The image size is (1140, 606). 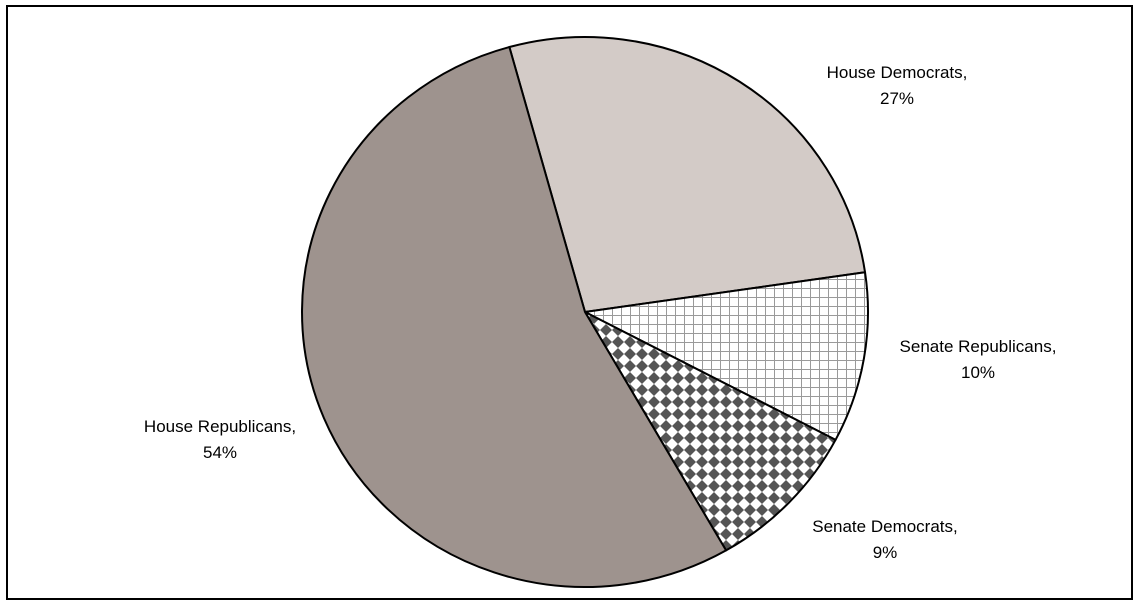 What do you see at coordinates (687, 174) in the screenshot?
I see `pie-slice-house-democrats` at bounding box center [687, 174].